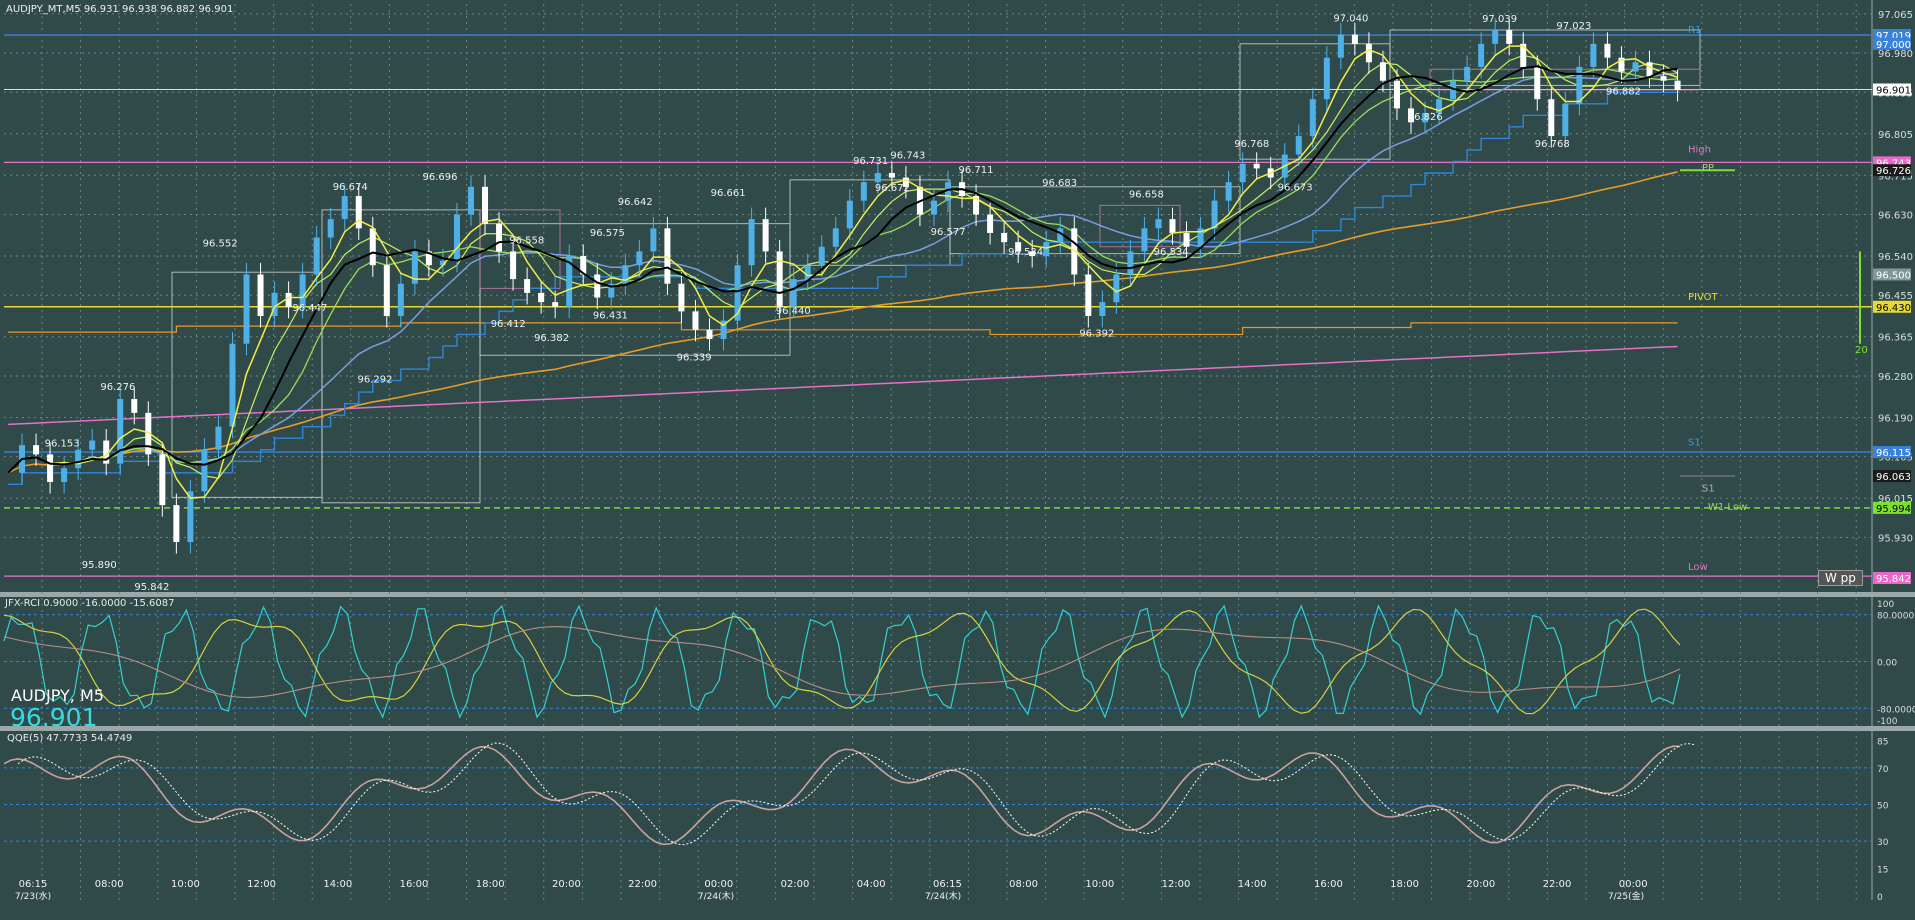  What do you see at coordinates (1840, 578) in the screenshot?
I see `w-pp-label: W pp` at bounding box center [1840, 578].